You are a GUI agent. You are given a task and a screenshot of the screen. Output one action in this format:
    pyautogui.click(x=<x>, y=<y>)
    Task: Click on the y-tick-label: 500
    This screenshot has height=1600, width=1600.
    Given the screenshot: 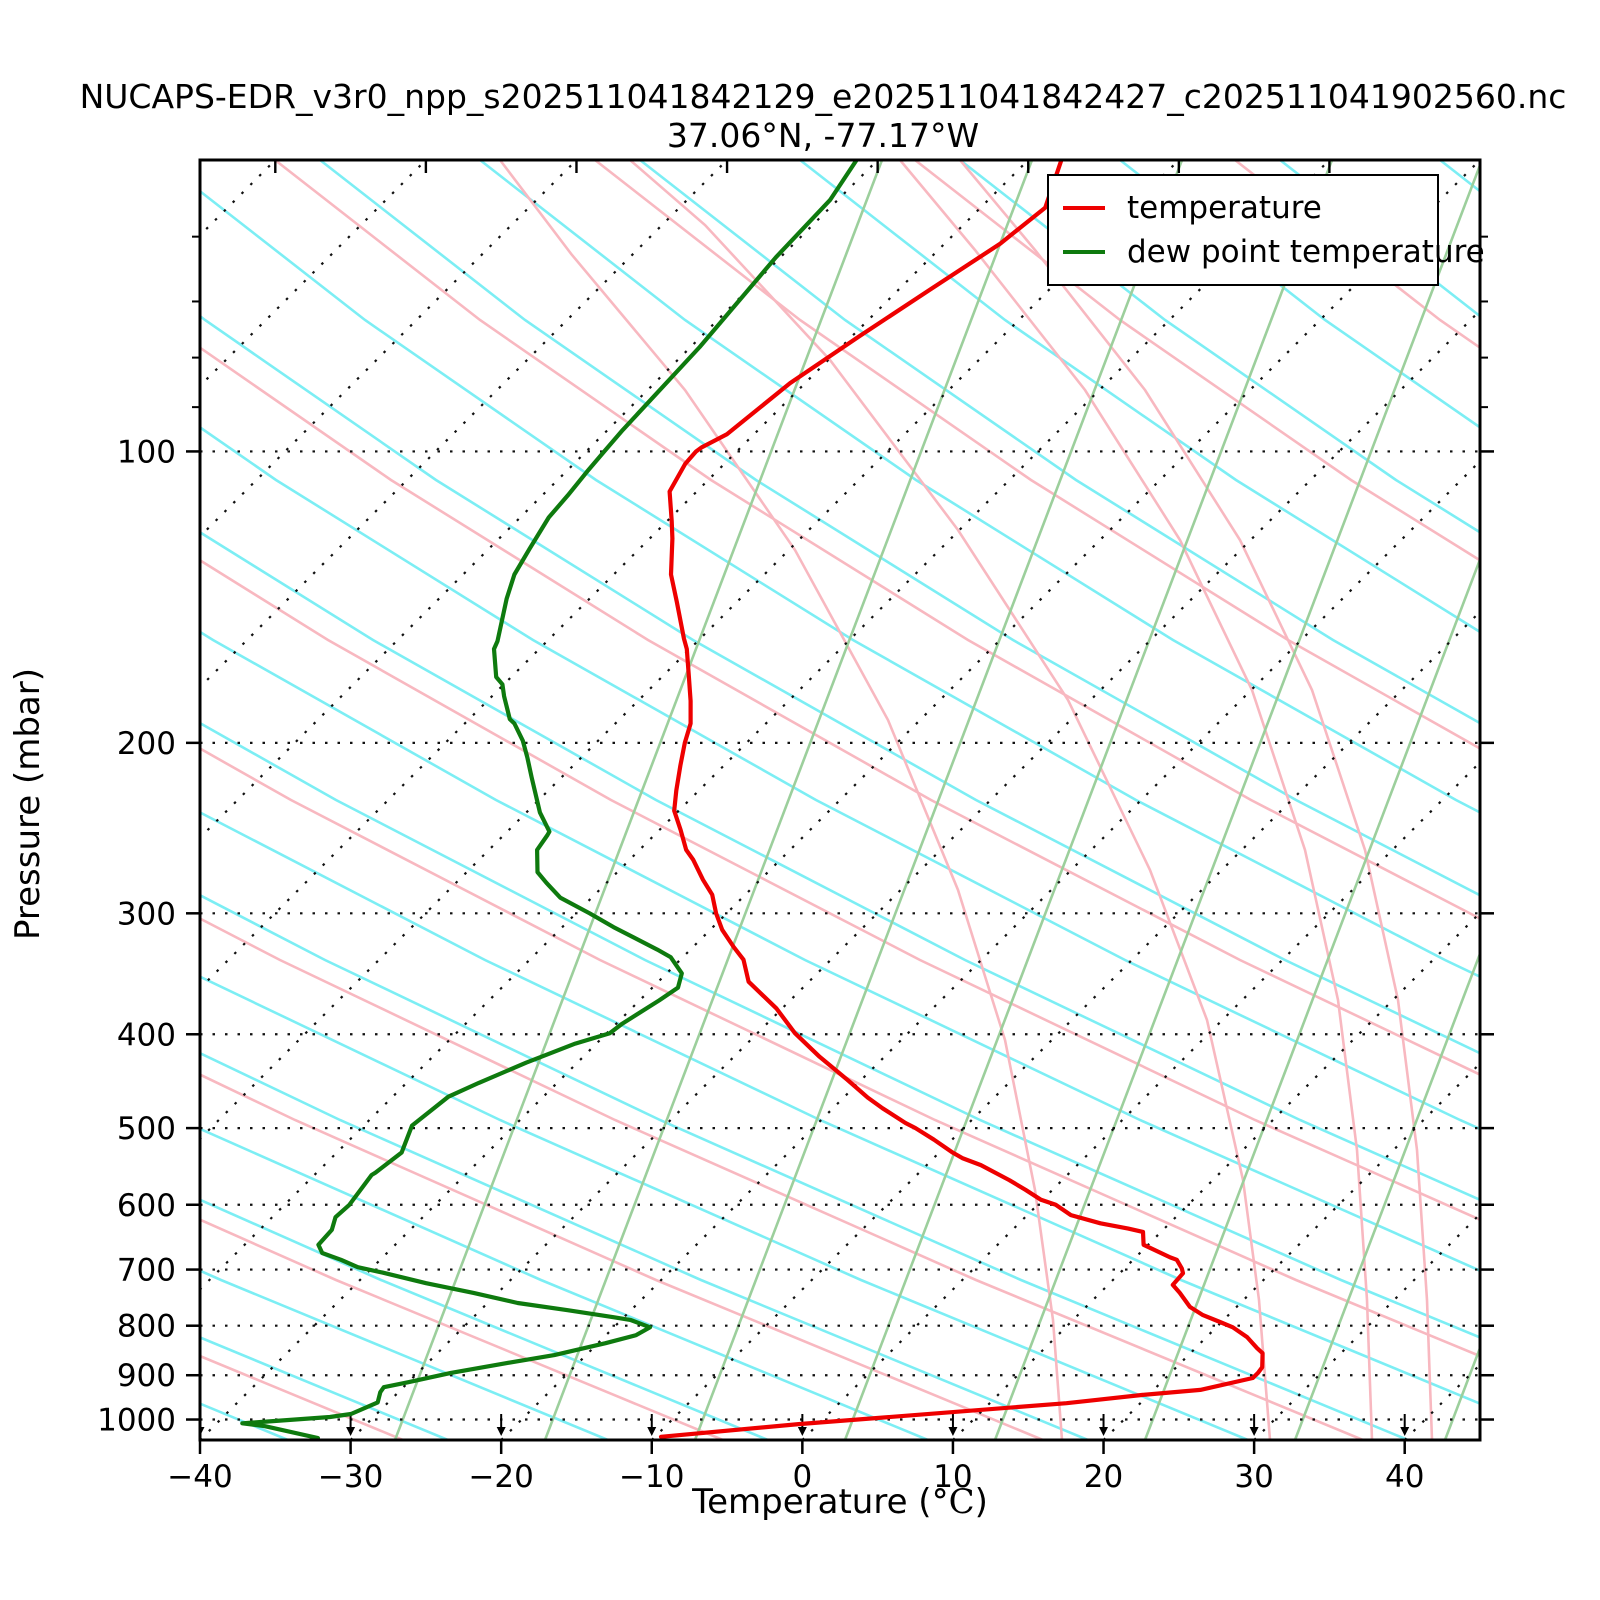 What is the action you would take?
    pyautogui.click(x=146, y=1129)
    